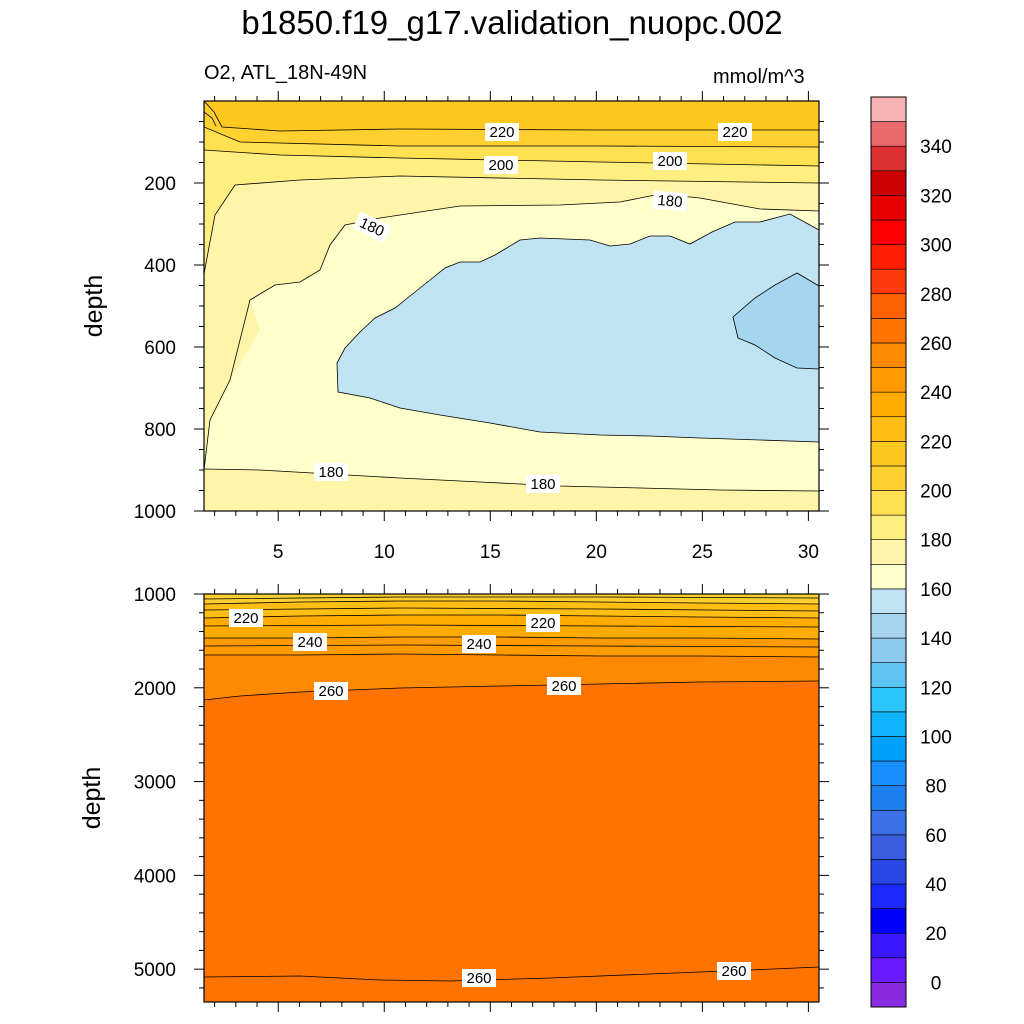 The image size is (1024, 1024). What do you see at coordinates (936, 492) in the screenshot?
I see `colorbar-tick-label: 200` at bounding box center [936, 492].